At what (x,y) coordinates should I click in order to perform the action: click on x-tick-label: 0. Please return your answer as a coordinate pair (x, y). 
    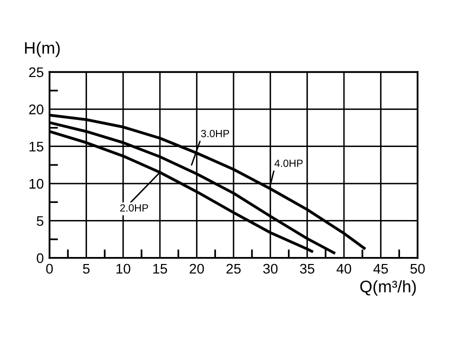
    Looking at the image, I should click on (49, 269).